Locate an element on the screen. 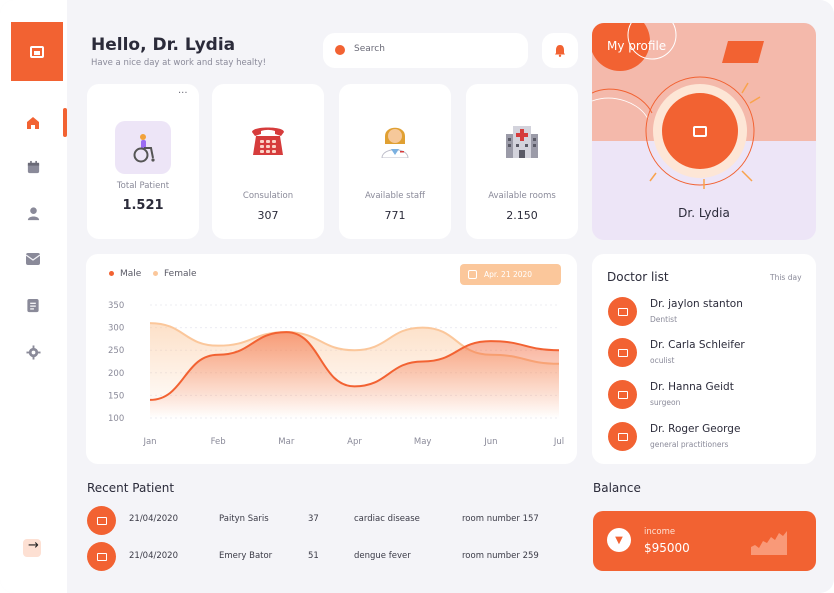 This screenshot has height=593, width=834. active-indicator is located at coordinates (65, 122).